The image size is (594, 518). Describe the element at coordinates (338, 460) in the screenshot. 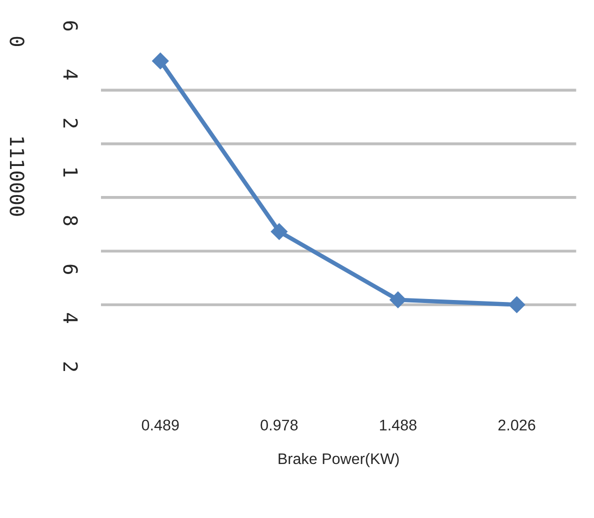

I see `x-axis-title: Brake Power(KW)` at that location.